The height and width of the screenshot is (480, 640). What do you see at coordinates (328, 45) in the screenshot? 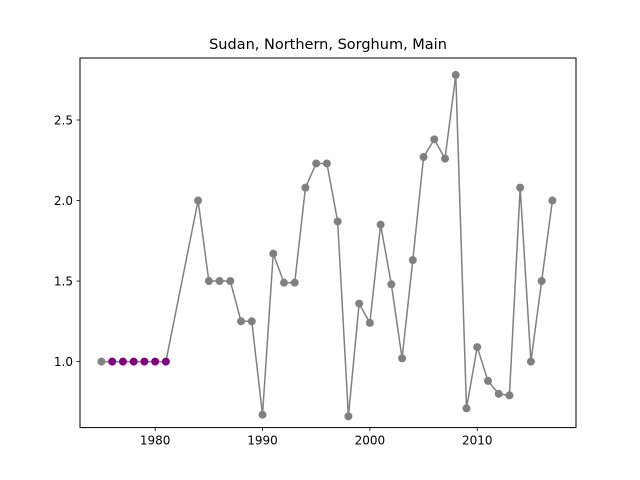
I see `chart-title: Sudan, Northern, Sorghum, Main` at bounding box center [328, 45].